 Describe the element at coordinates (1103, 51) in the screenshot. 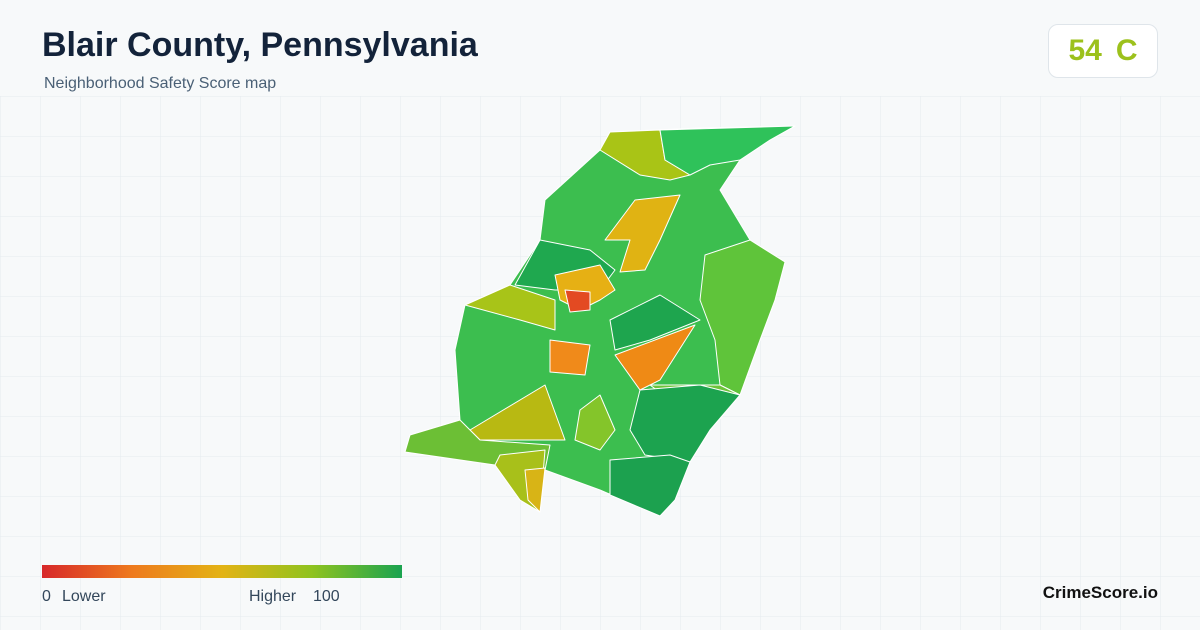

I see `score-badge: 54 C` at that location.